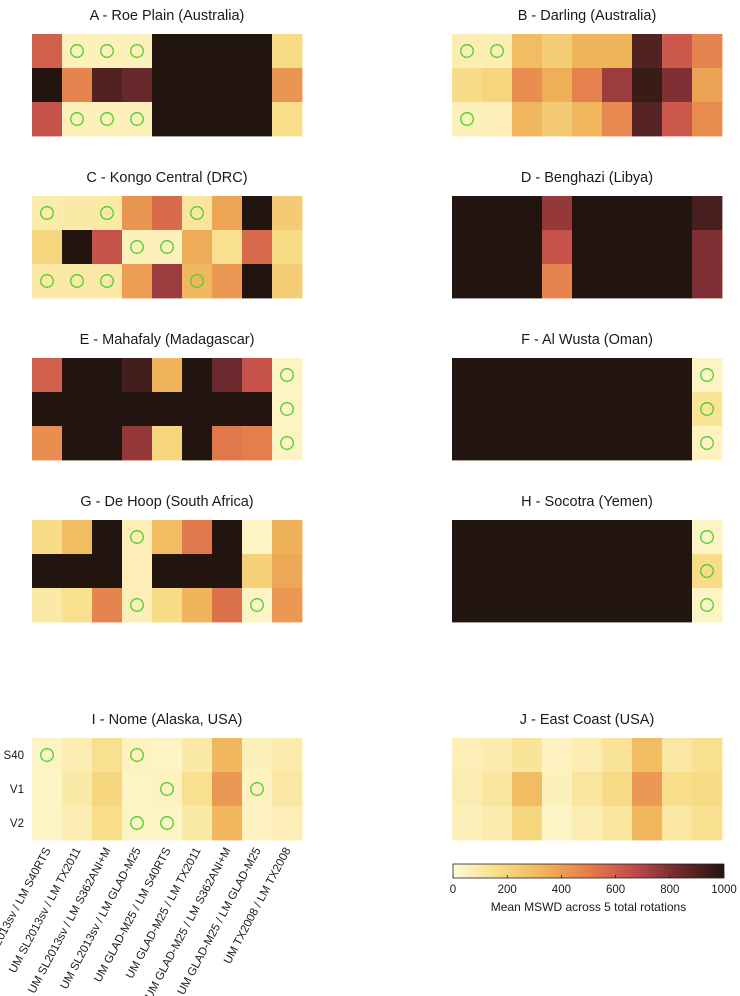 Image resolution: width=740 pixels, height=996 pixels. I want to click on panel-4: D - Benghazi (Libya), so click(587, 234).